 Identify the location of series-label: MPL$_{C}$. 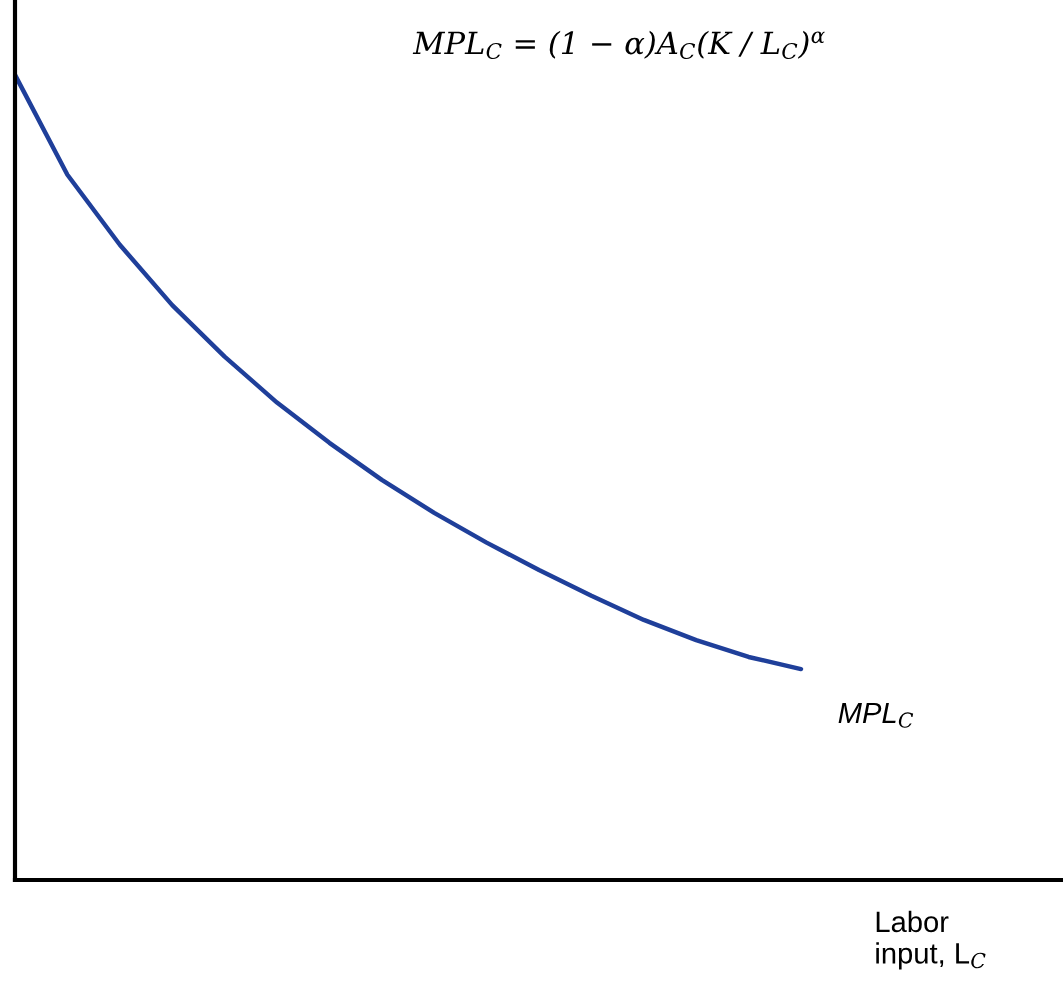
(876, 715).